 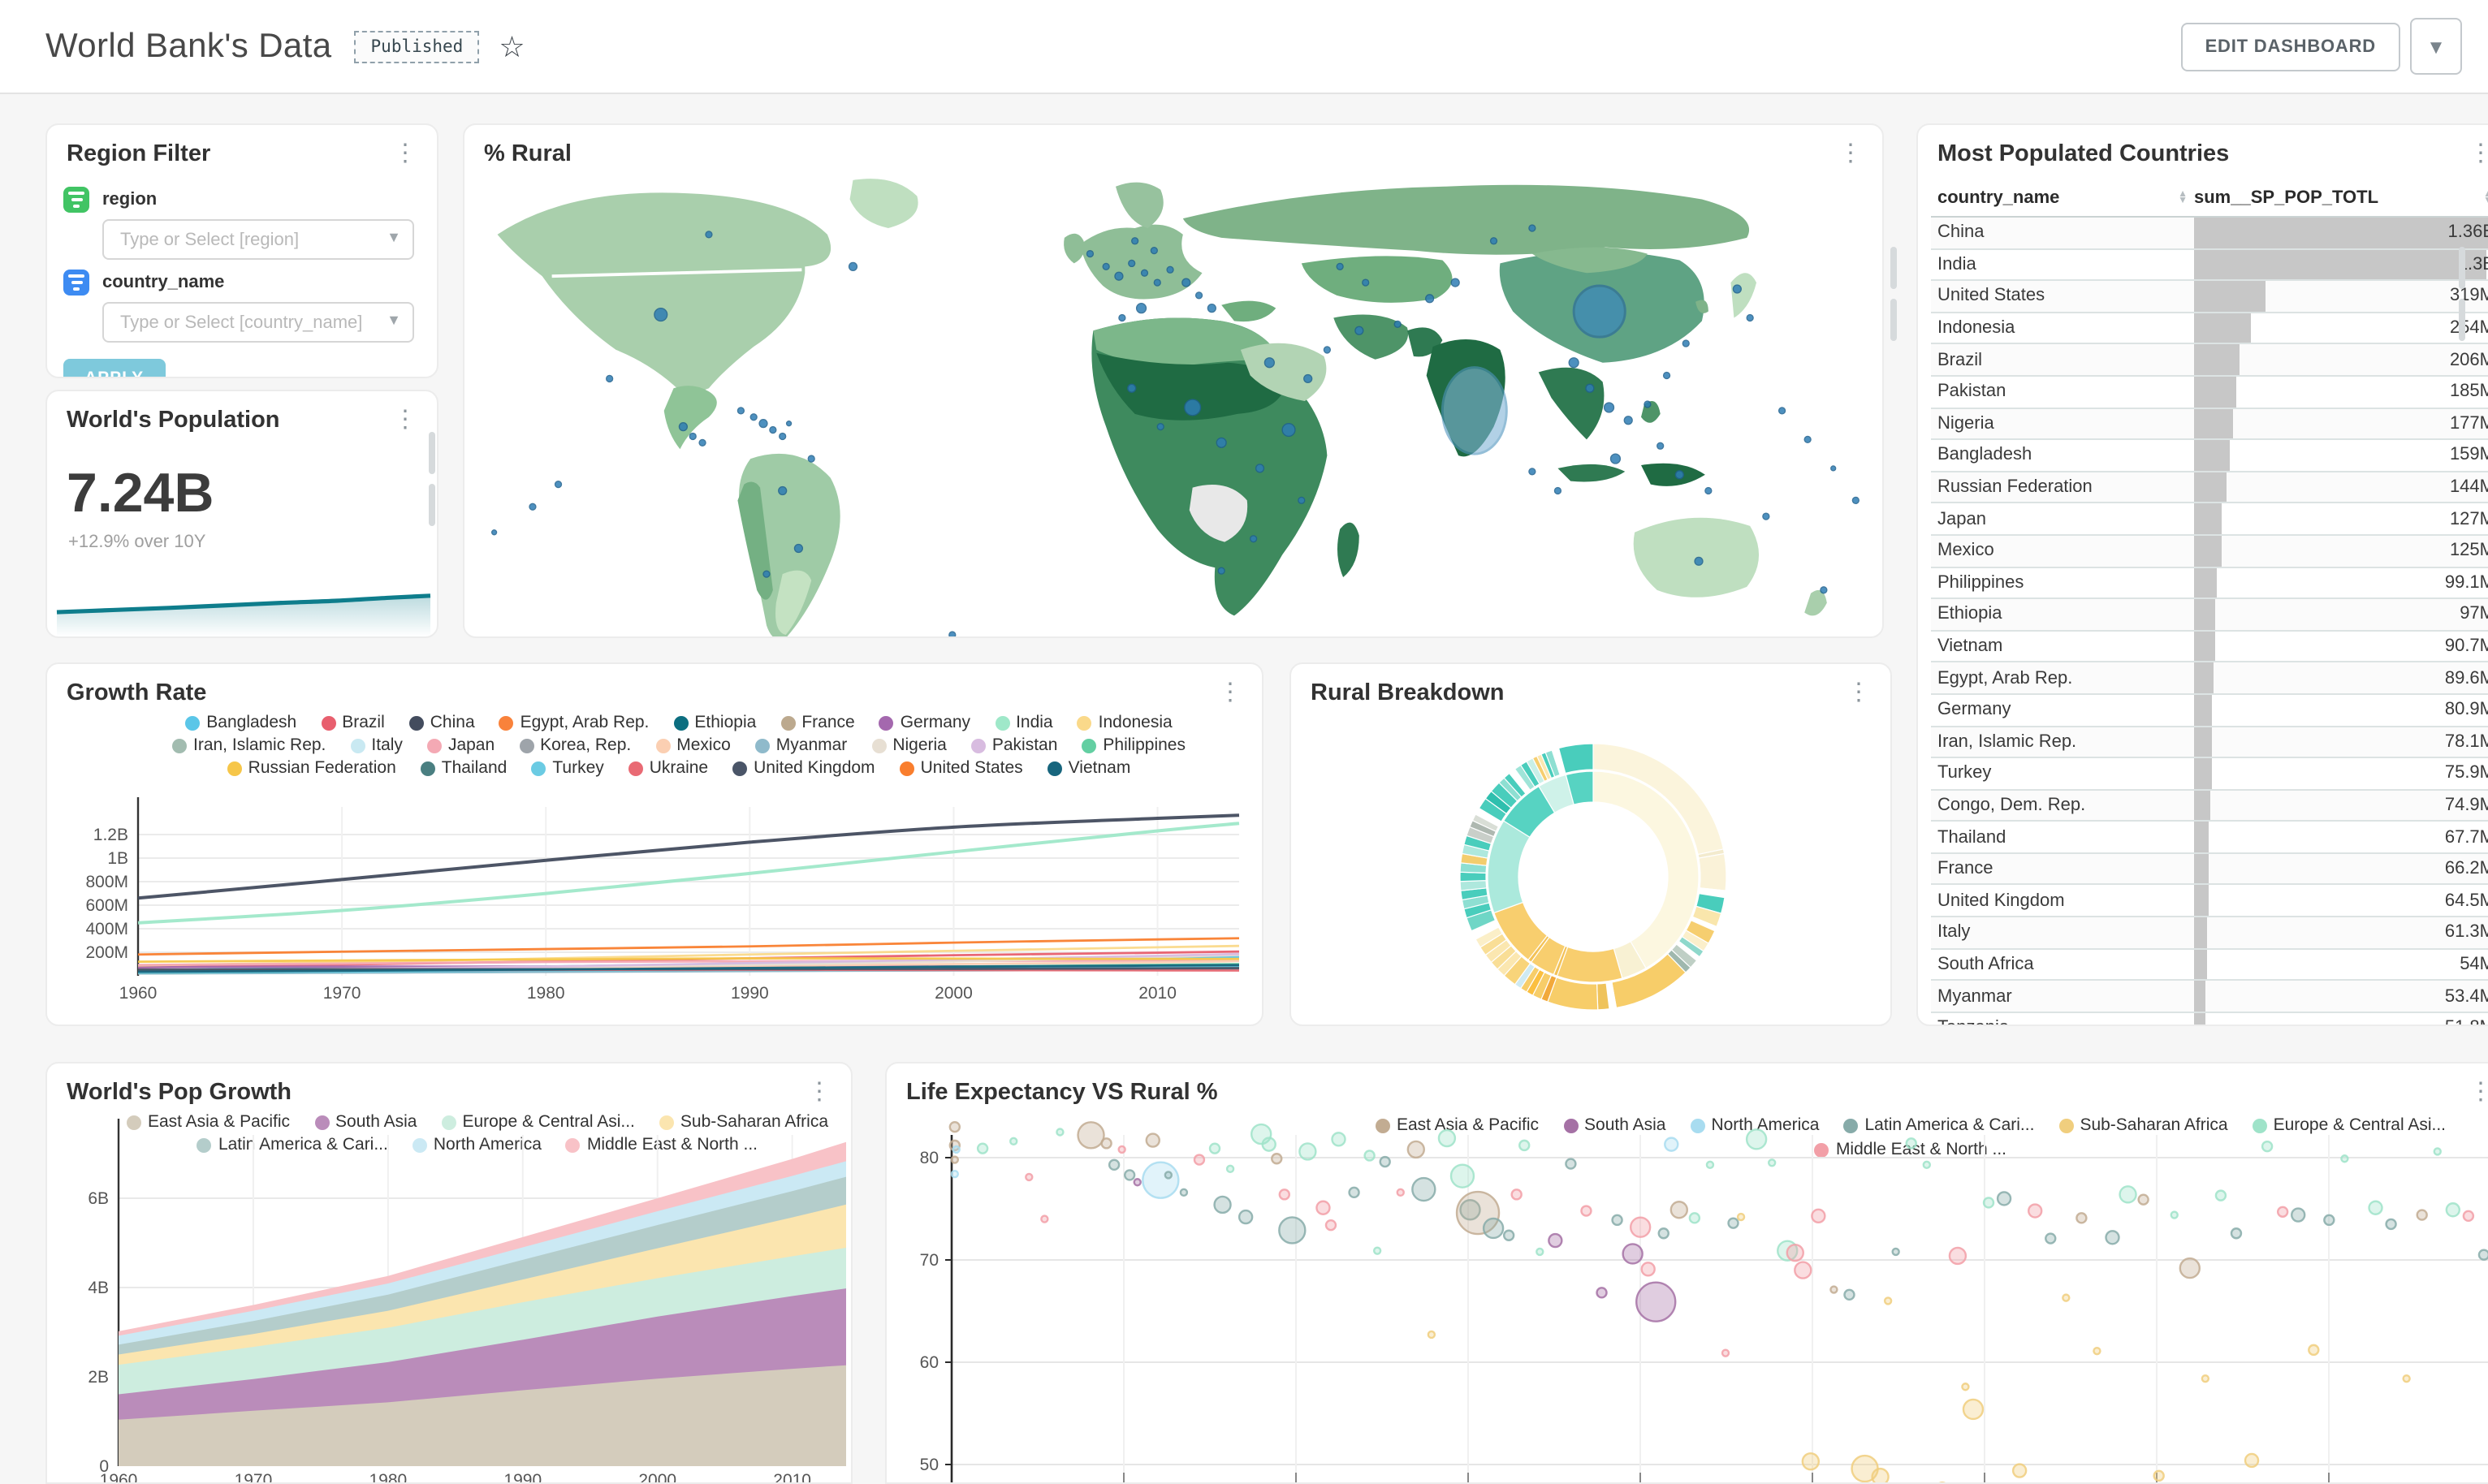 I want to click on legend-item: Japan, so click(x=460, y=745).